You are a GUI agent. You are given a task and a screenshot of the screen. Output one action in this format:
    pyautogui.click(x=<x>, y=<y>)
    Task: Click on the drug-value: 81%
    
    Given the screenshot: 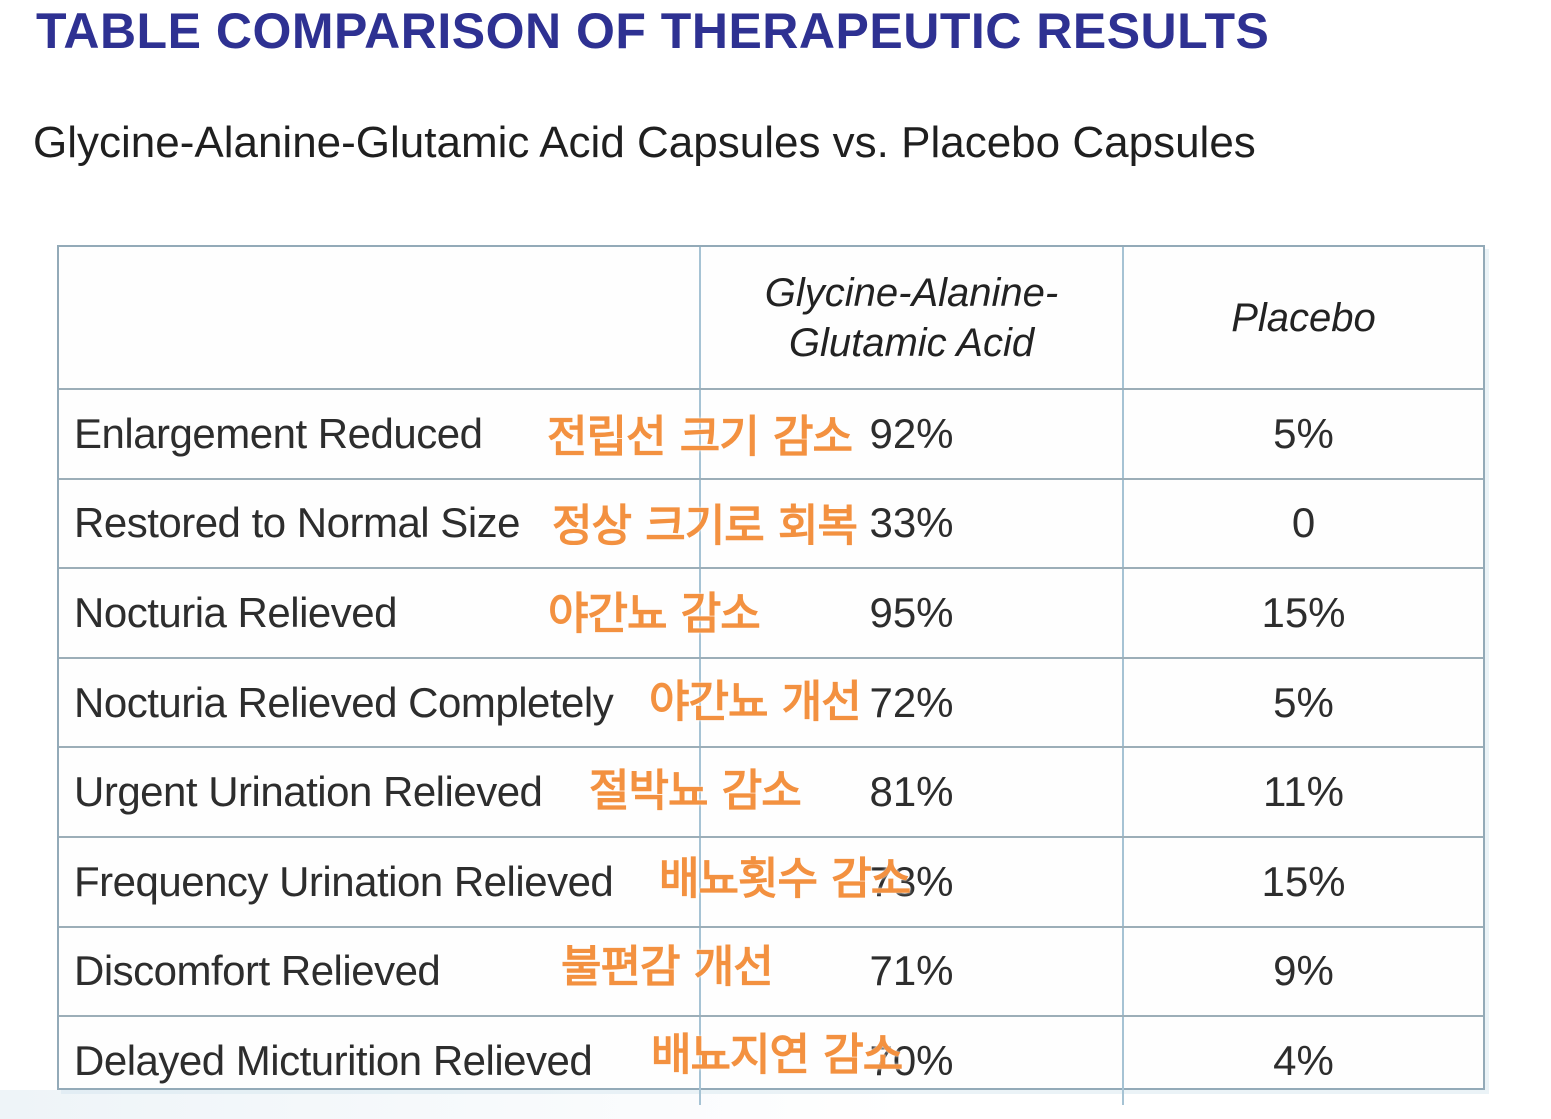 What is the action you would take?
    pyautogui.click(x=911, y=792)
    